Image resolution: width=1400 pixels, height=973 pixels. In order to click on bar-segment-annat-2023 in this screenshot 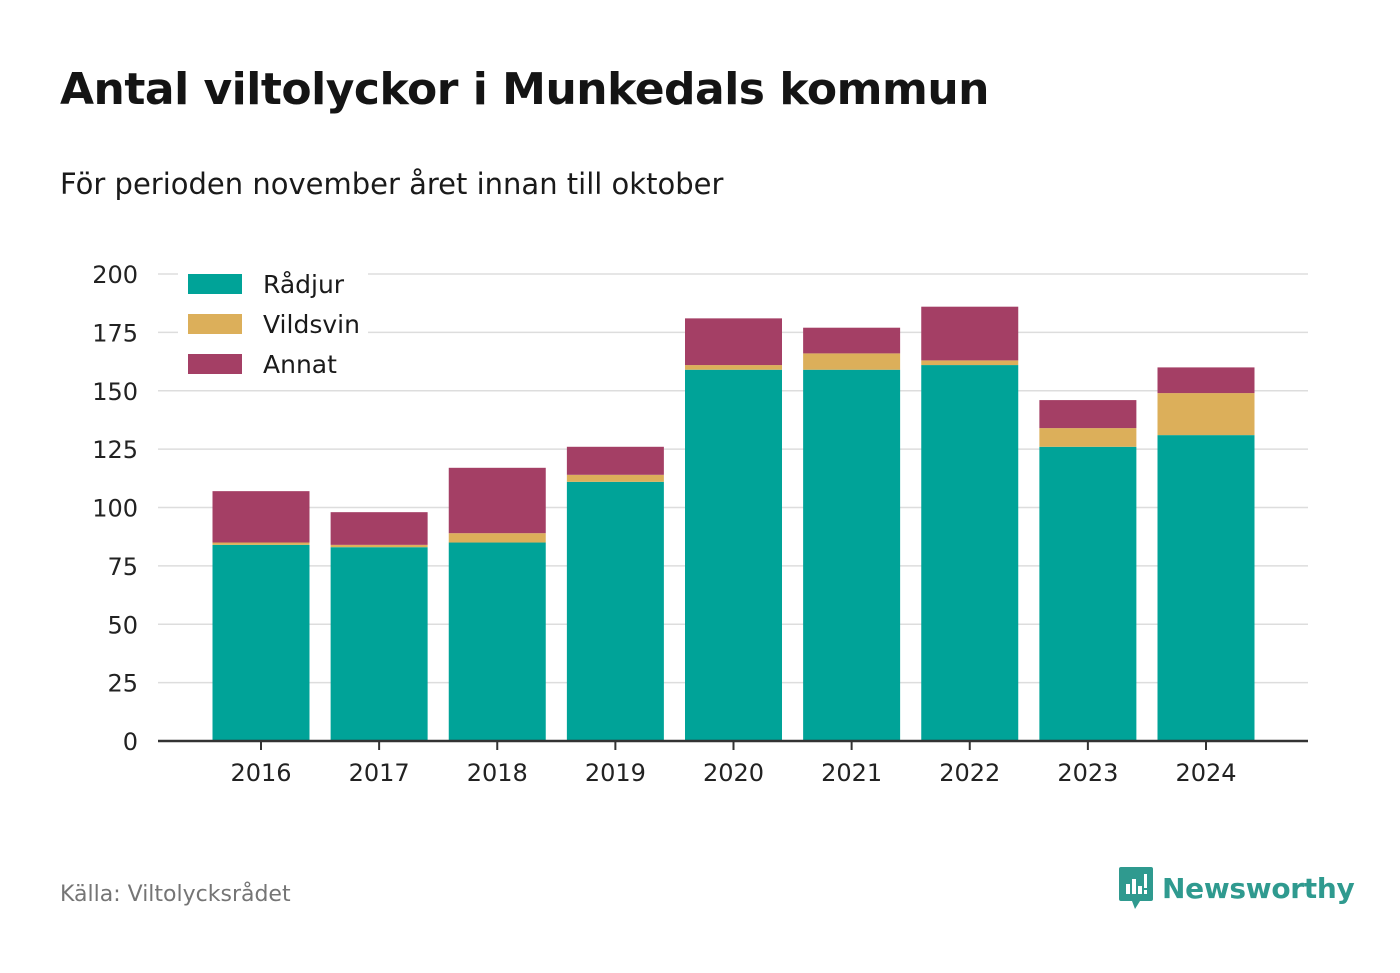, I will do `click(1088, 414)`.